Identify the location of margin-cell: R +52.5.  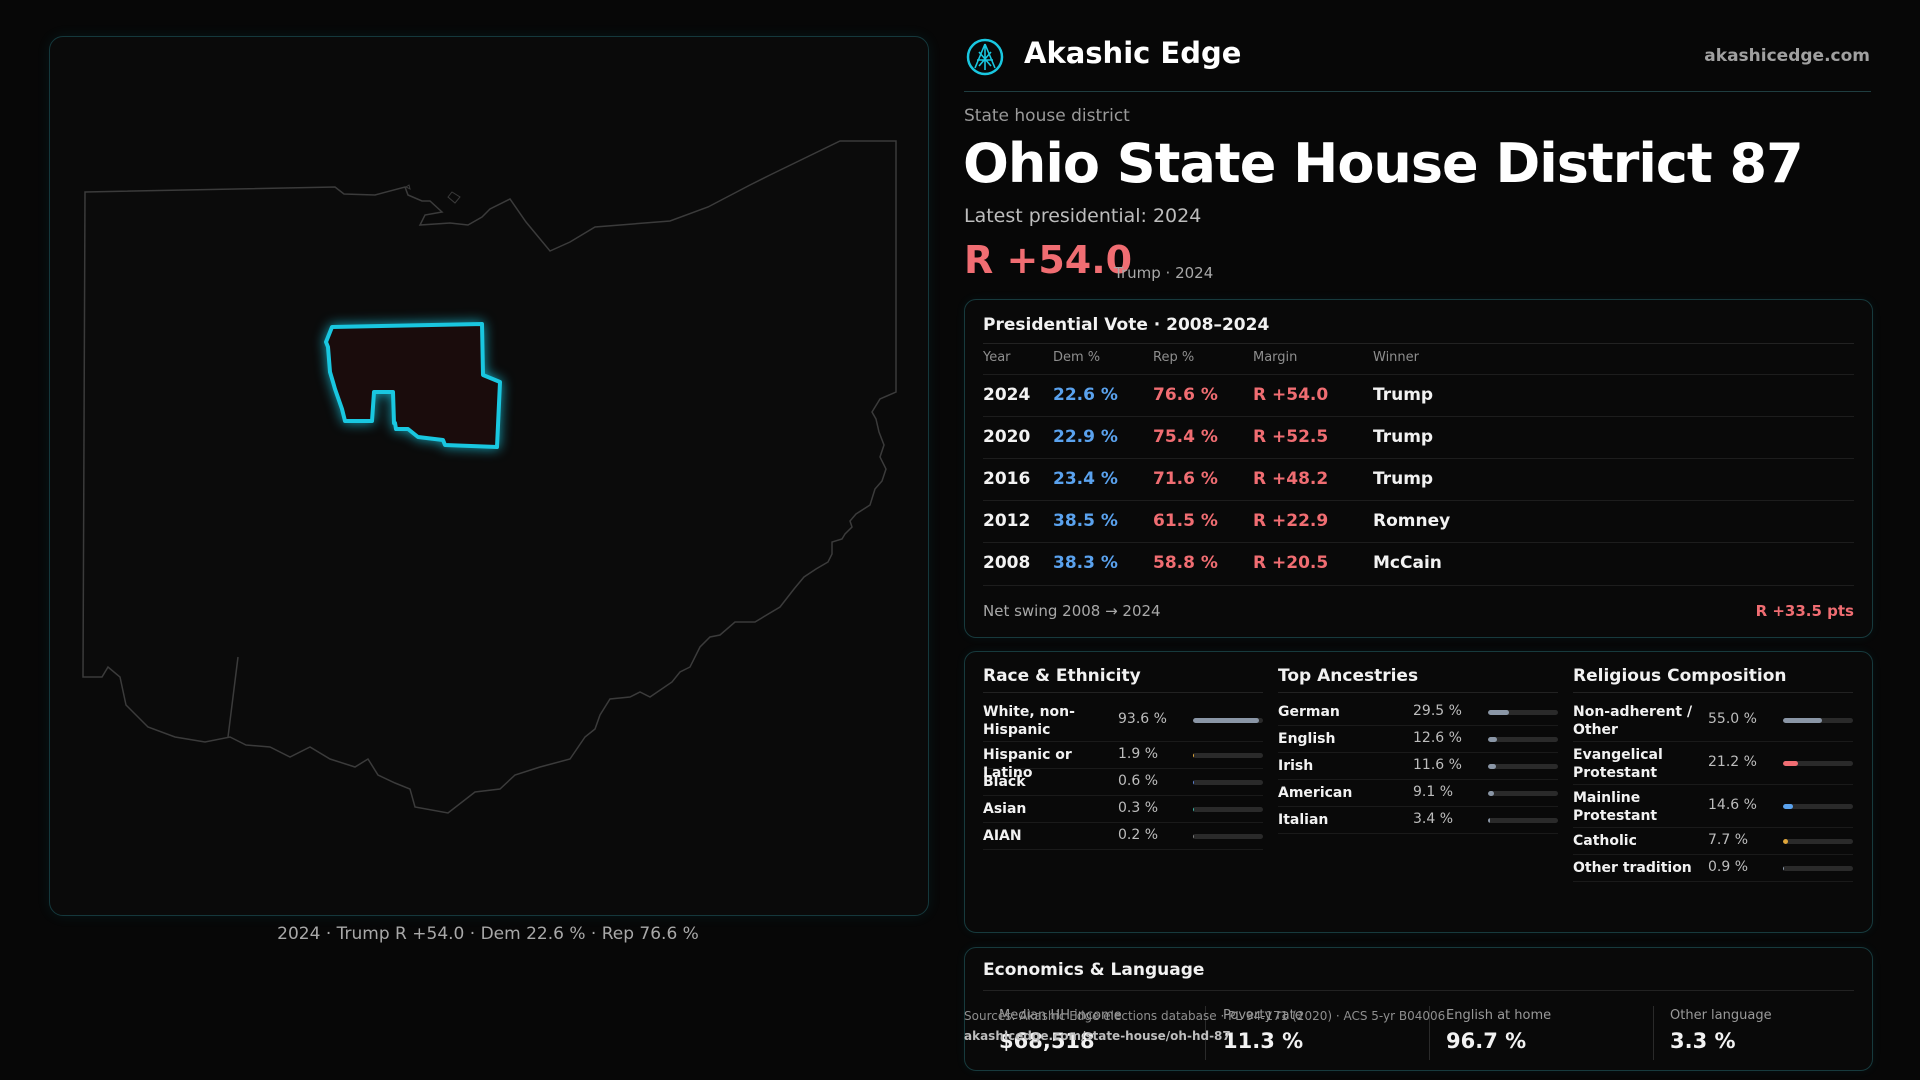
(1291, 437).